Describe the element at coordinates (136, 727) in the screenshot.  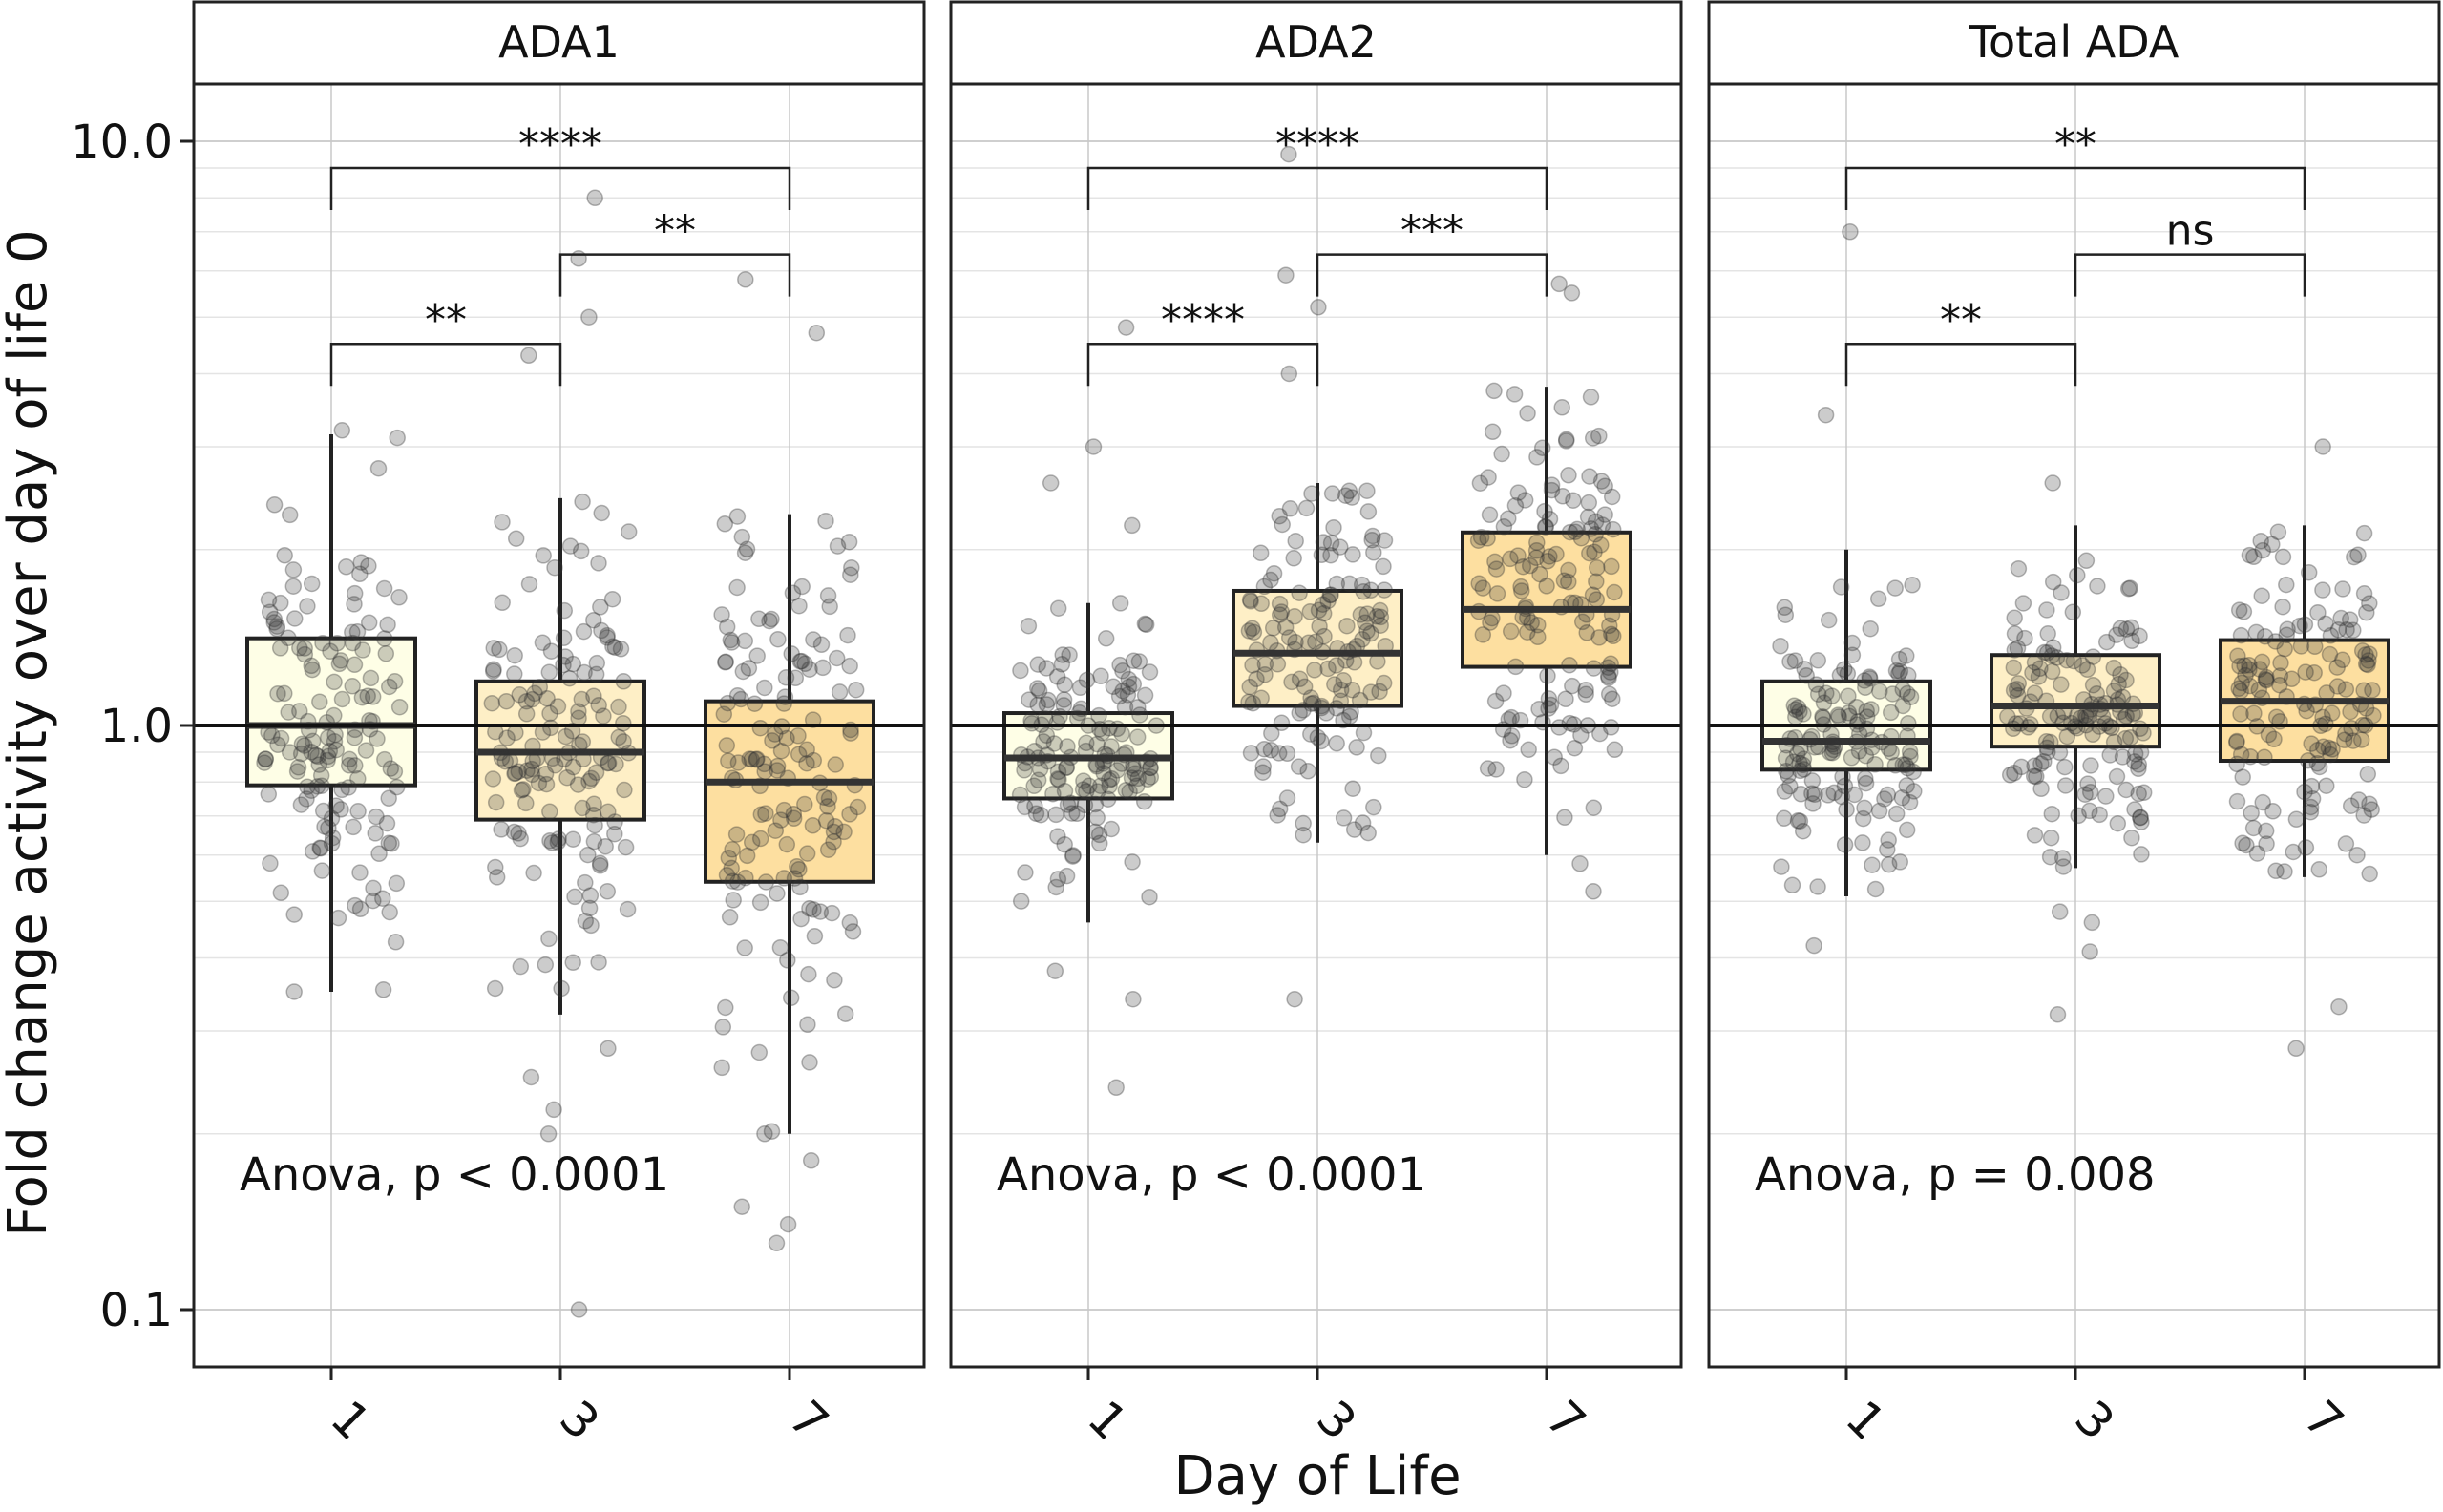
I see `y-tick-label: 1.0` at that location.